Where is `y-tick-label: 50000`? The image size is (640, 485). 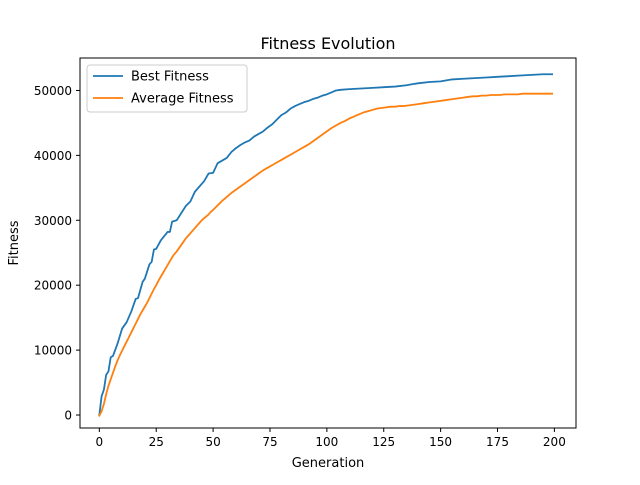
y-tick-label: 50000 is located at coordinates (53, 91).